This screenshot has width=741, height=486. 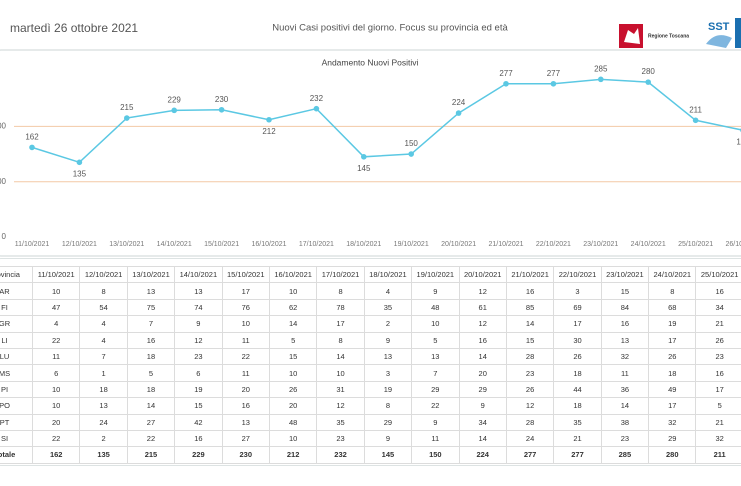 What do you see at coordinates (16, 307) in the screenshot?
I see `row-label: FI` at bounding box center [16, 307].